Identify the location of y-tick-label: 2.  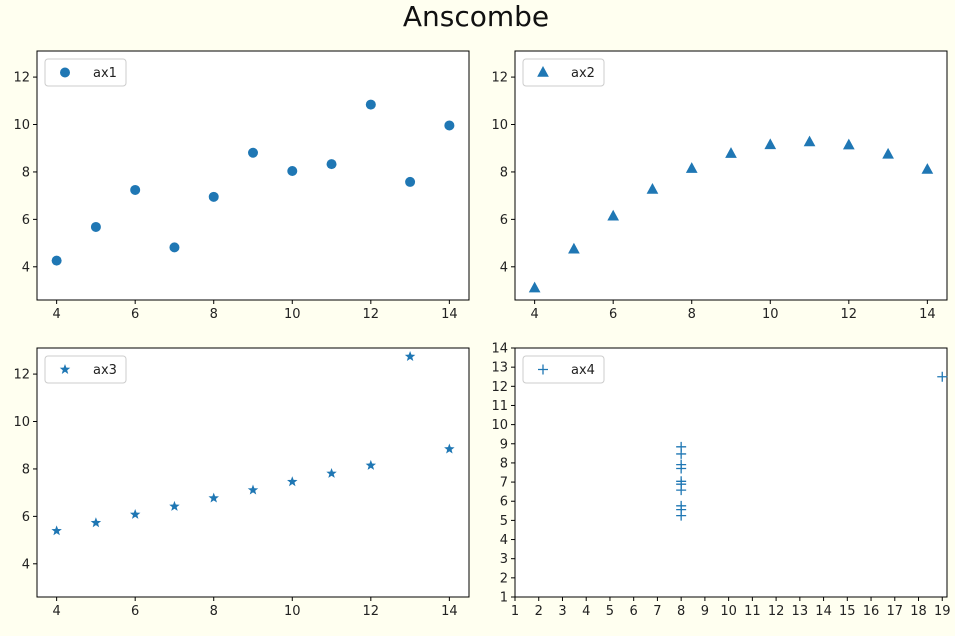
(504, 578).